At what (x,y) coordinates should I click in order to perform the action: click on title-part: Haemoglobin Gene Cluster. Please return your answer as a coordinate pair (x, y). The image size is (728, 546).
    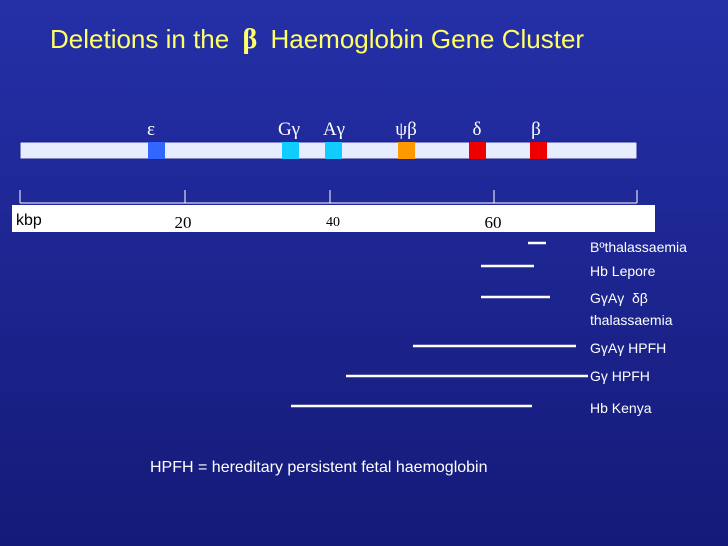
    Looking at the image, I should click on (427, 39).